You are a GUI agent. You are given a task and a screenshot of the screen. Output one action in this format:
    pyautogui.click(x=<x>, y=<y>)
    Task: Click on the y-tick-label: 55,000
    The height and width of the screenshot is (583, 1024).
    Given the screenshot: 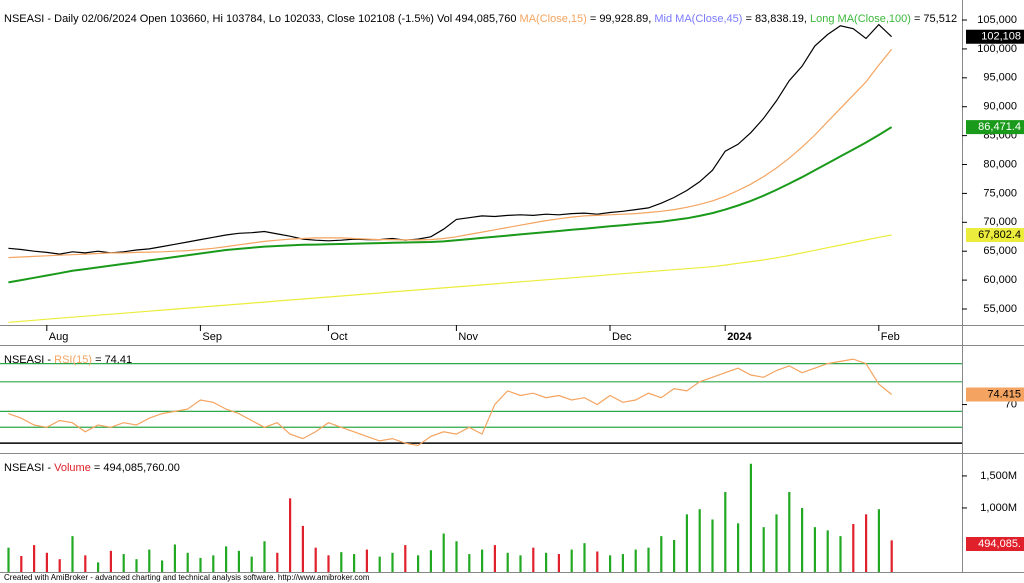 What is the action you would take?
    pyautogui.click(x=1000, y=309)
    